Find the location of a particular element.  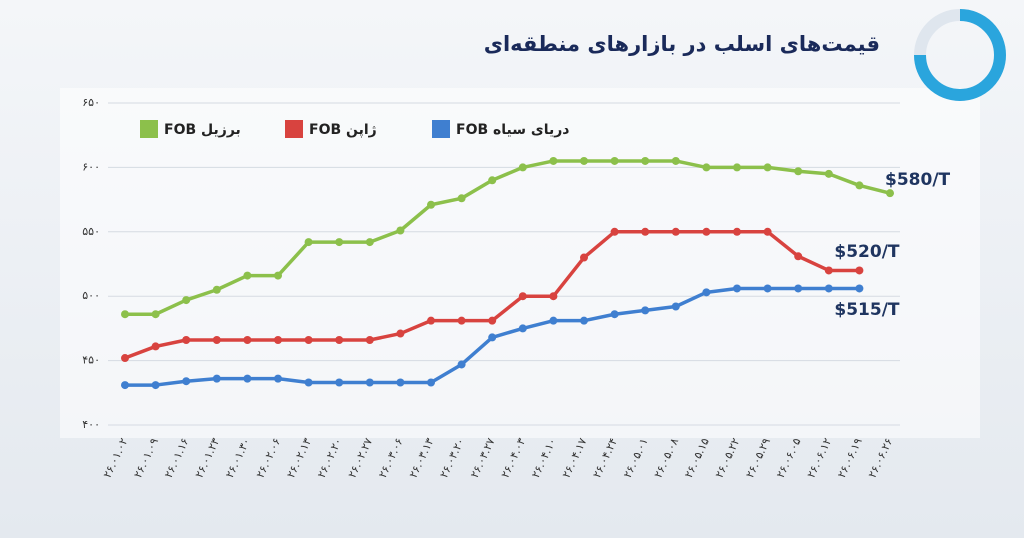

y-tick-label: ۴۰۰ is located at coordinates (91, 424).